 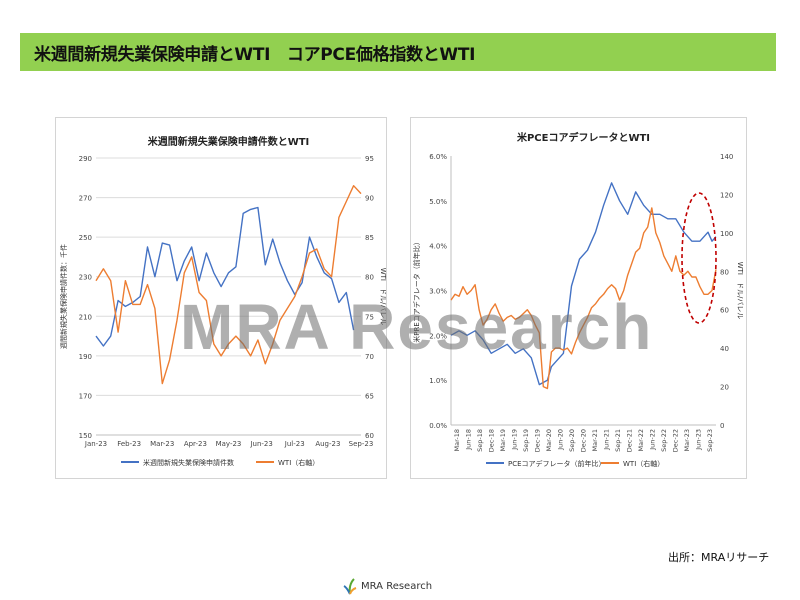 I want to click on y-tick-label: 0.0%, so click(x=438, y=426).